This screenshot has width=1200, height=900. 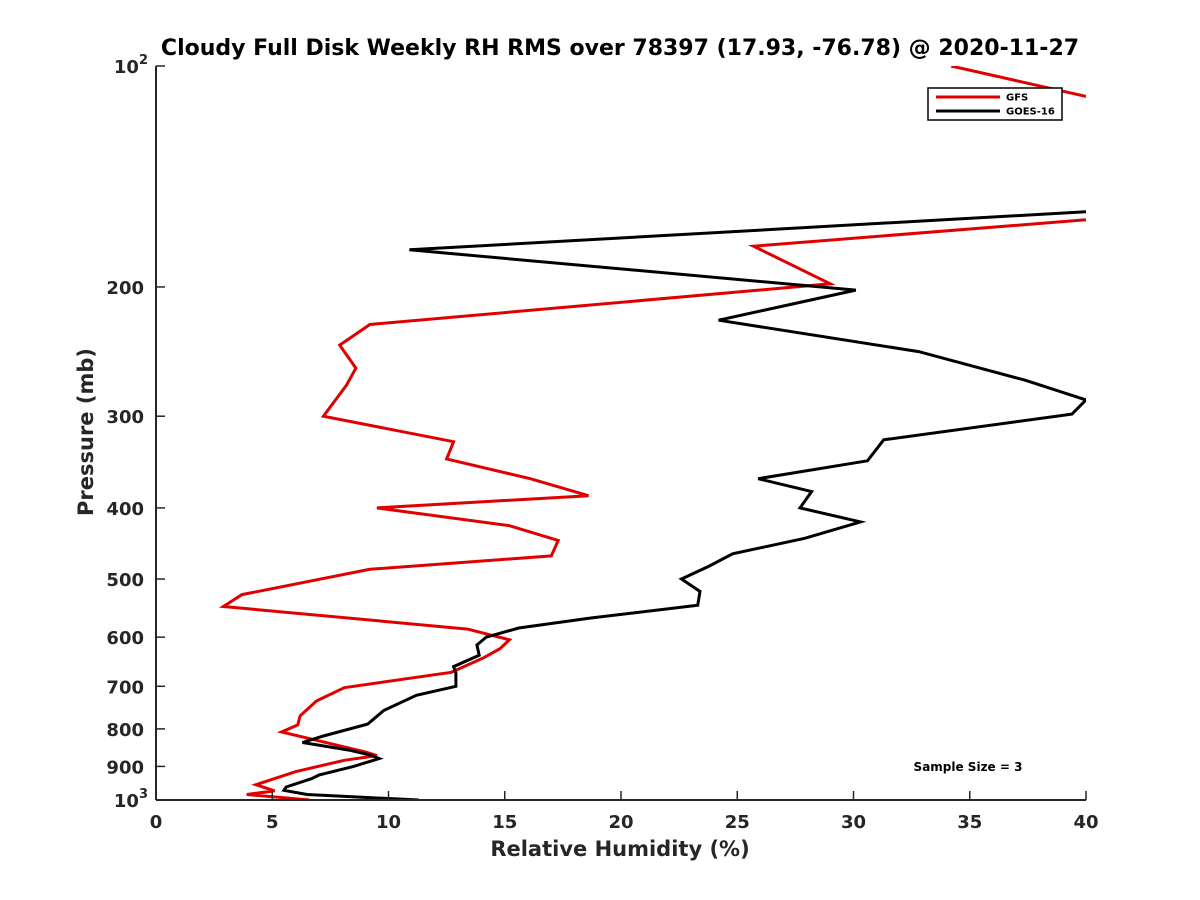 I want to click on x-tick-label: 15, so click(x=504, y=822).